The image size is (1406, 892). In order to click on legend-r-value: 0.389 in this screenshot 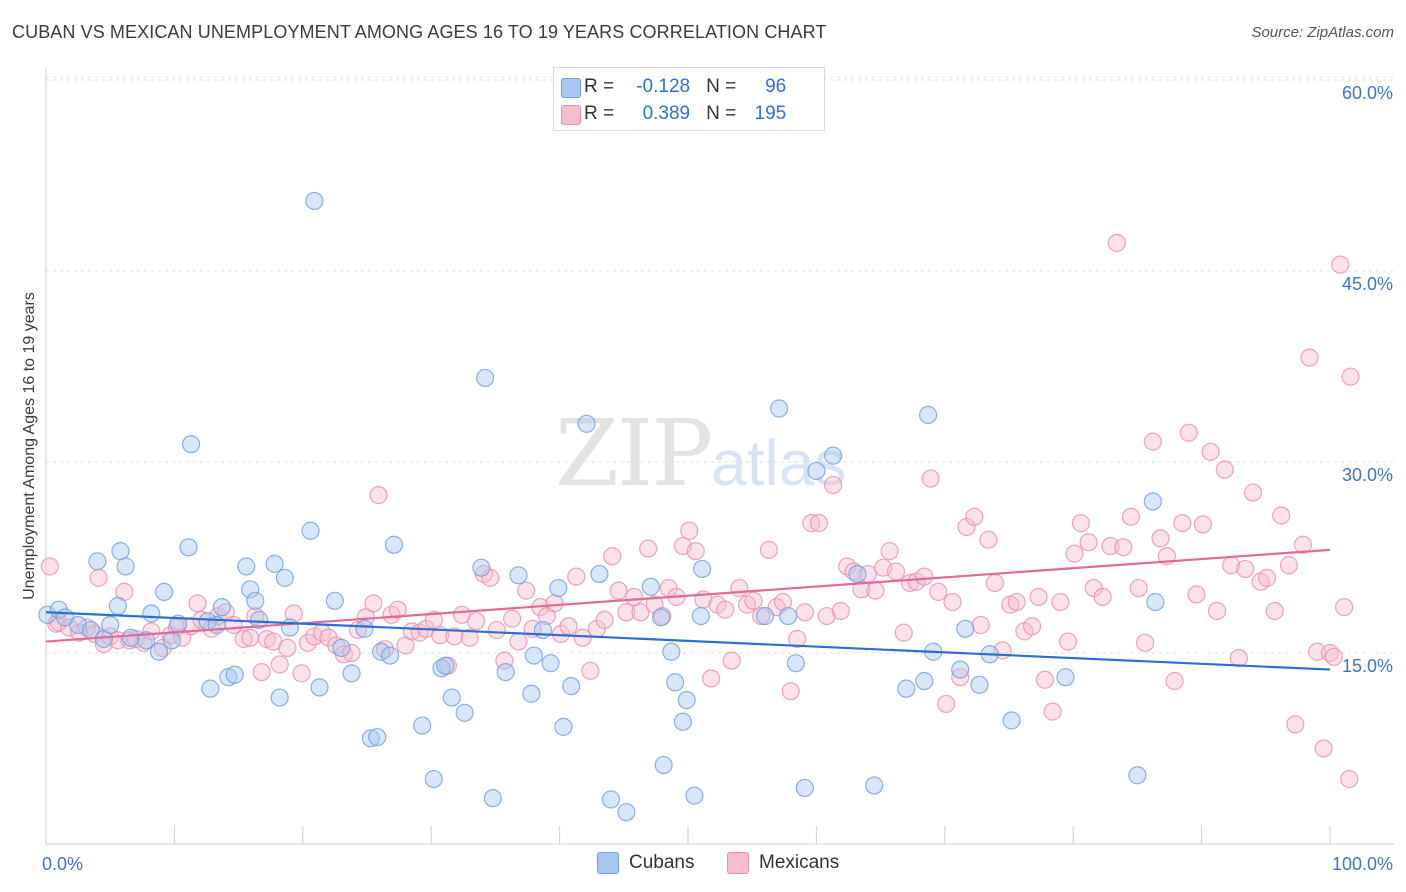, I will do `click(666, 113)`.